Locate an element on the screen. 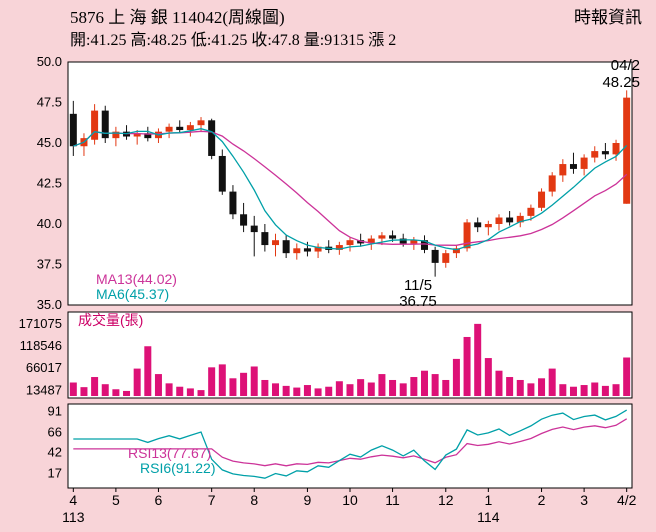  svg-text: 66017 is located at coordinates (44, 367).